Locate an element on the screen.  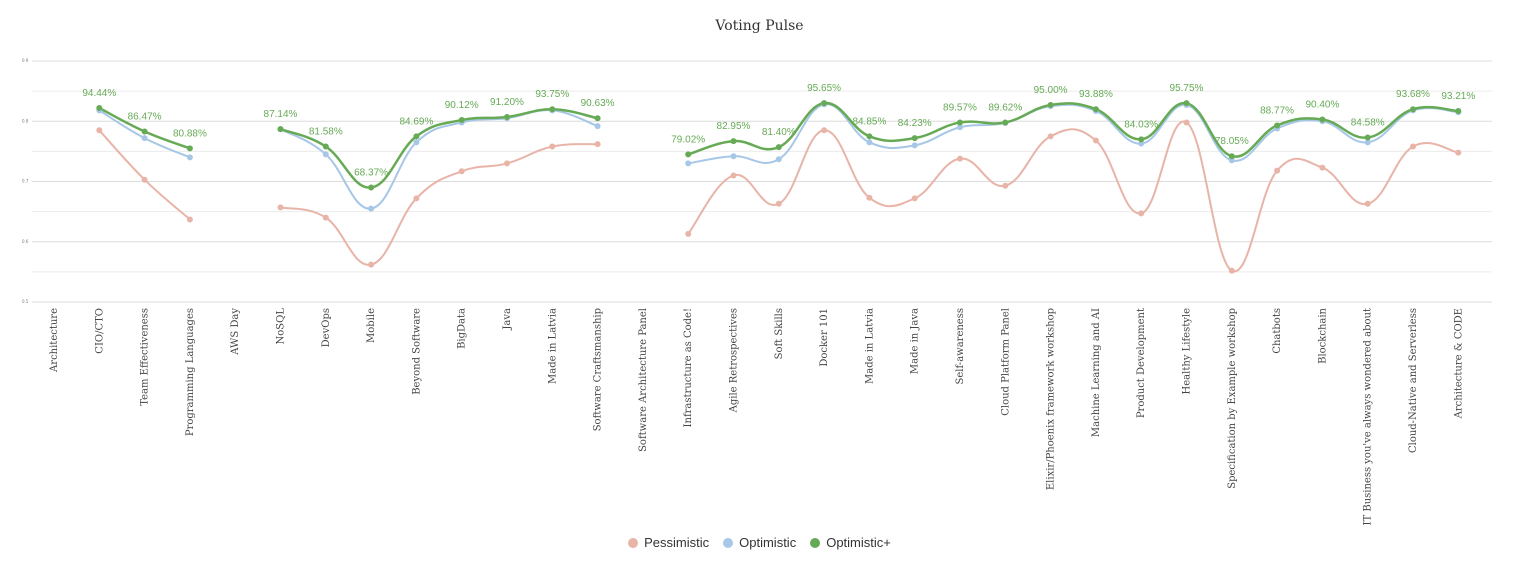
legend-item: Optimistic+ is located at coordinates (850, 542).